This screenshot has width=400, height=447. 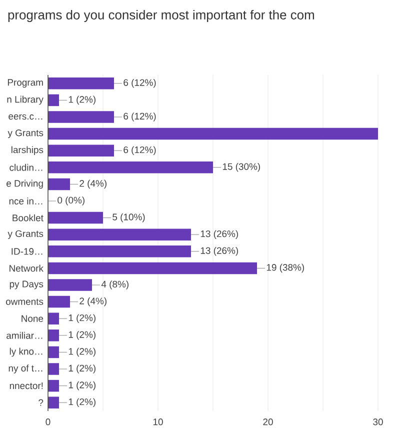 I want to click on y-tick-label: owments, so click(x=25, y=301).